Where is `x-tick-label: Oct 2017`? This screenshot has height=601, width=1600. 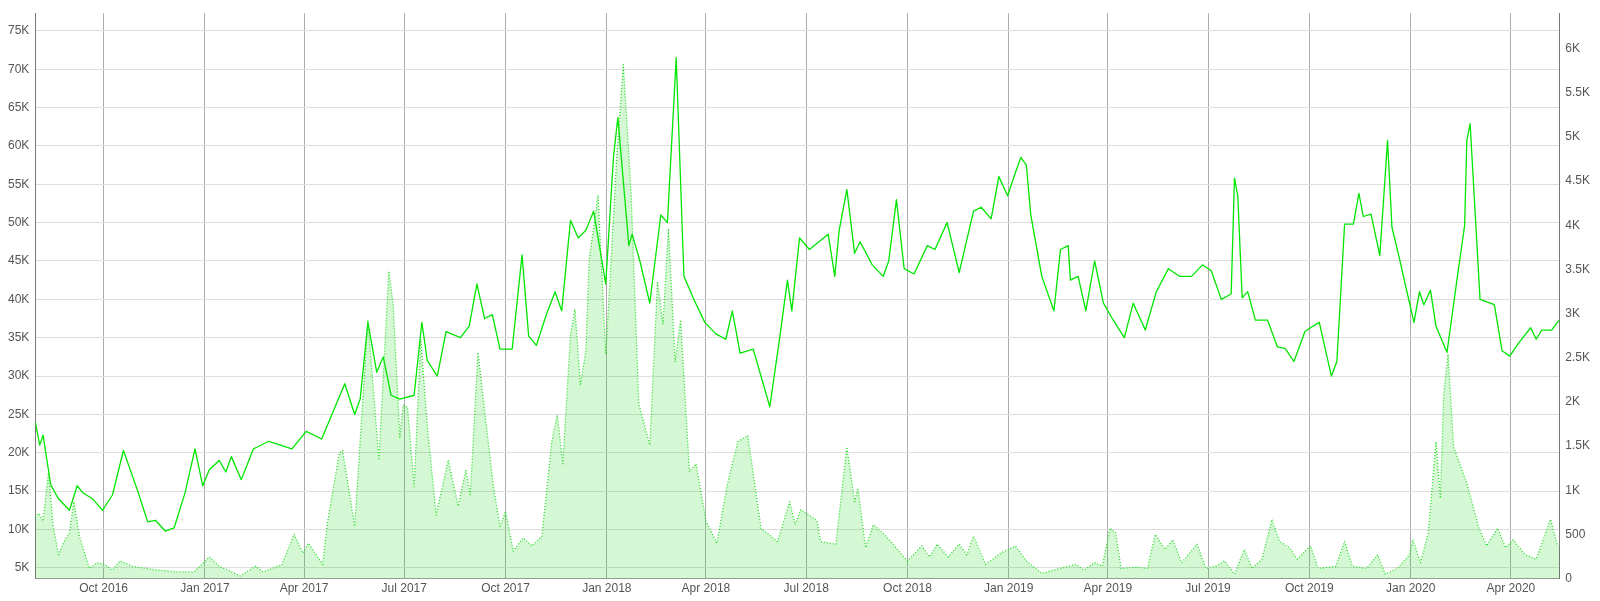 x-tick-label: Oct 2017 is located at coordinates (506, 588).